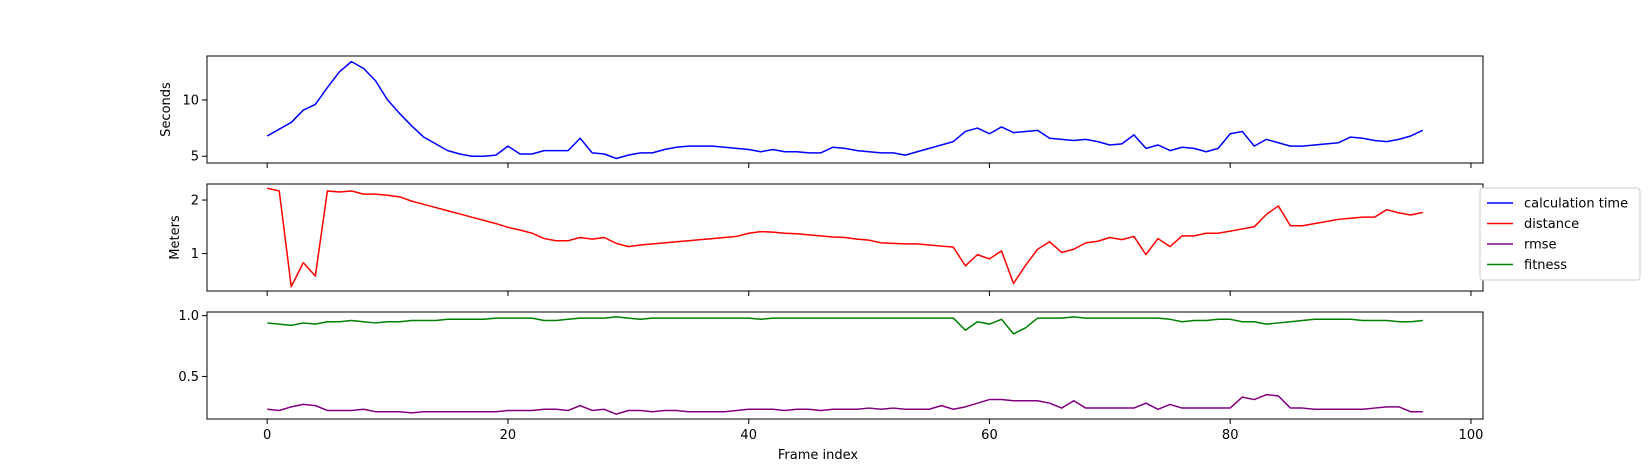 Image resolution: width=1648 pixels, height=470 pixels. What do you see at coordinates (1540, 245) in the screenshot?
I see `legend-label-rmse: rmse` at bounding box center [1540, 245].